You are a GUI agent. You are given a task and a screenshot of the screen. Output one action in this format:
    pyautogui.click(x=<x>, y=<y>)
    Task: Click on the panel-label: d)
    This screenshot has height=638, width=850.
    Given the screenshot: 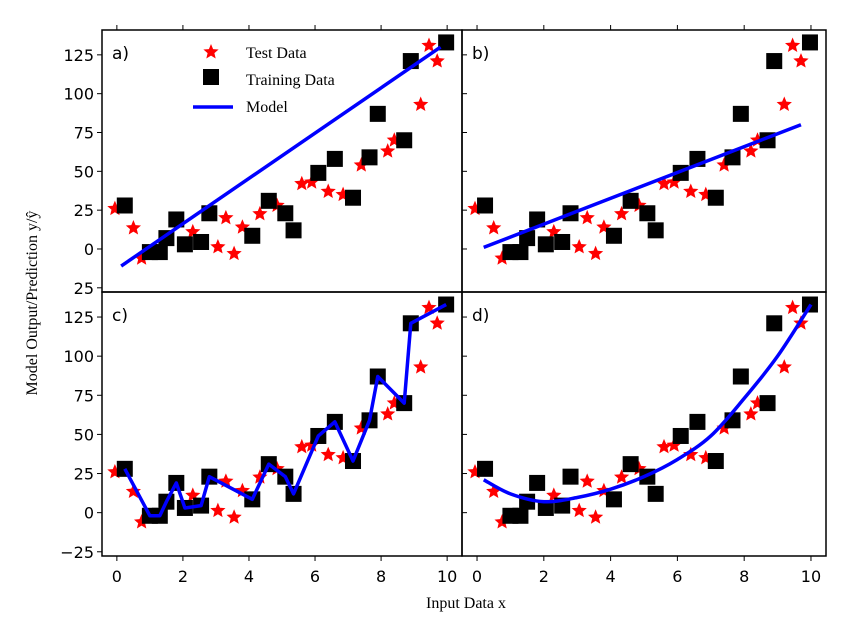 What is the action you would take?
    pyautogui.click(x=480, y=316)
    